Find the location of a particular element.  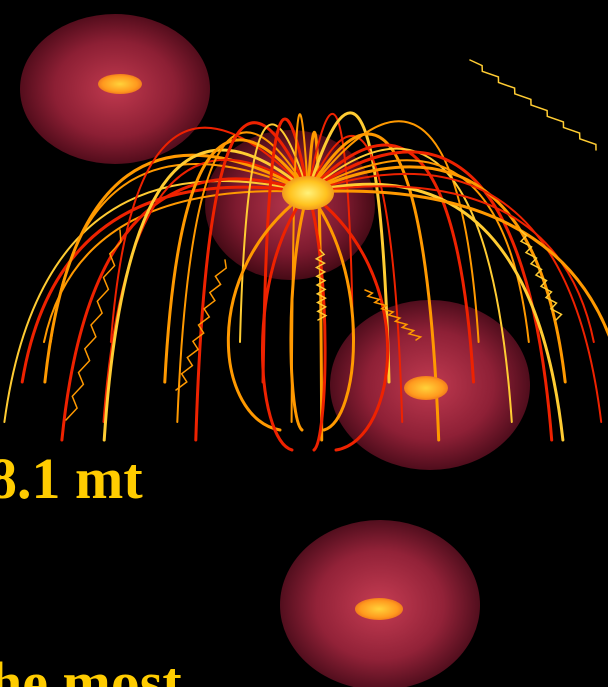

slide-text-line: 8.1 mt is located at coordinates (71, 478).